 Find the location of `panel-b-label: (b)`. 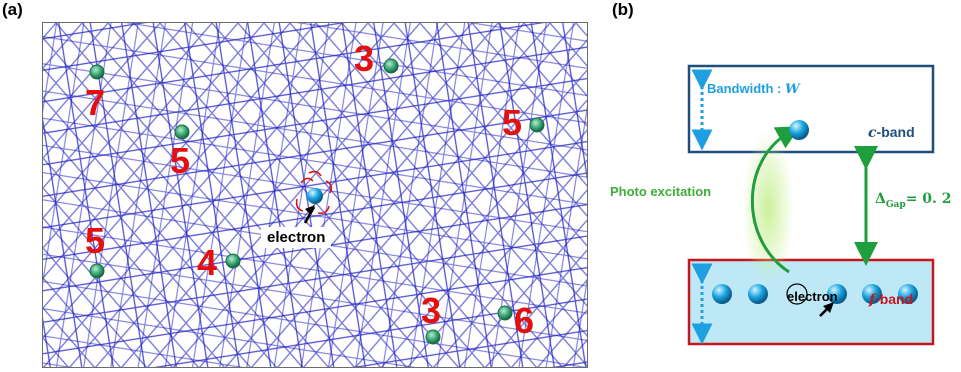

panel-b-label: (b) is located at coordinates (623, 9).